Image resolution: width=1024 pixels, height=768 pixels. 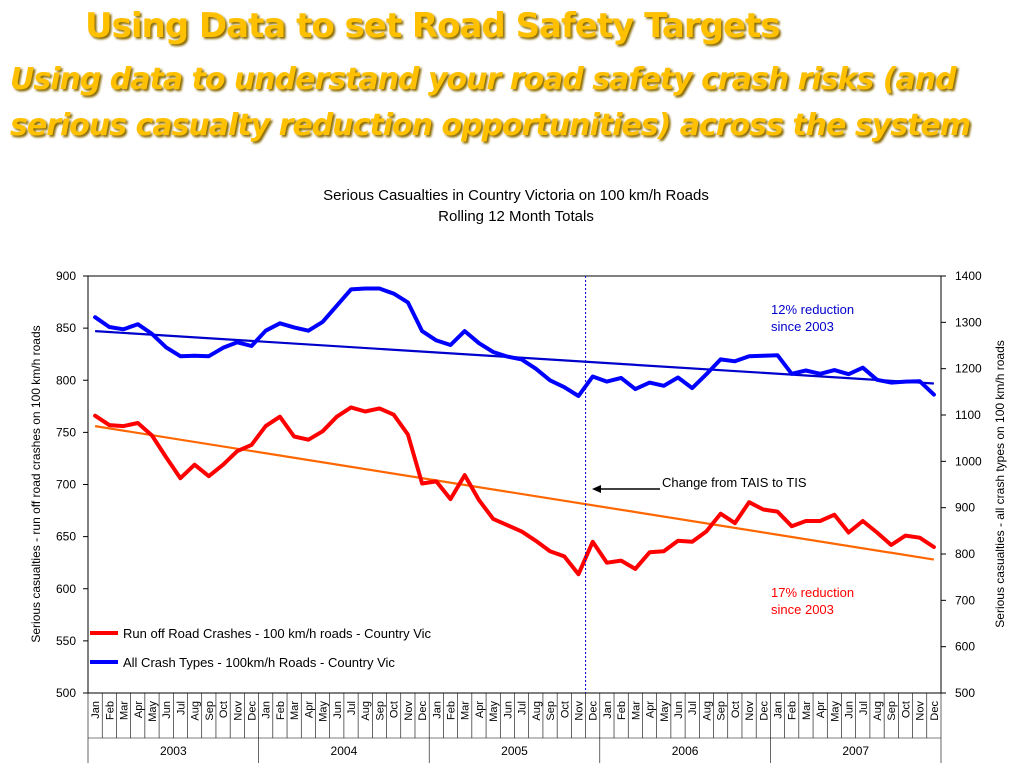 What do you see at coordinates (802, 326) in the screenshot?
I see `blue-reduction-label-2: since 2003` at bounding box center [802, 326].